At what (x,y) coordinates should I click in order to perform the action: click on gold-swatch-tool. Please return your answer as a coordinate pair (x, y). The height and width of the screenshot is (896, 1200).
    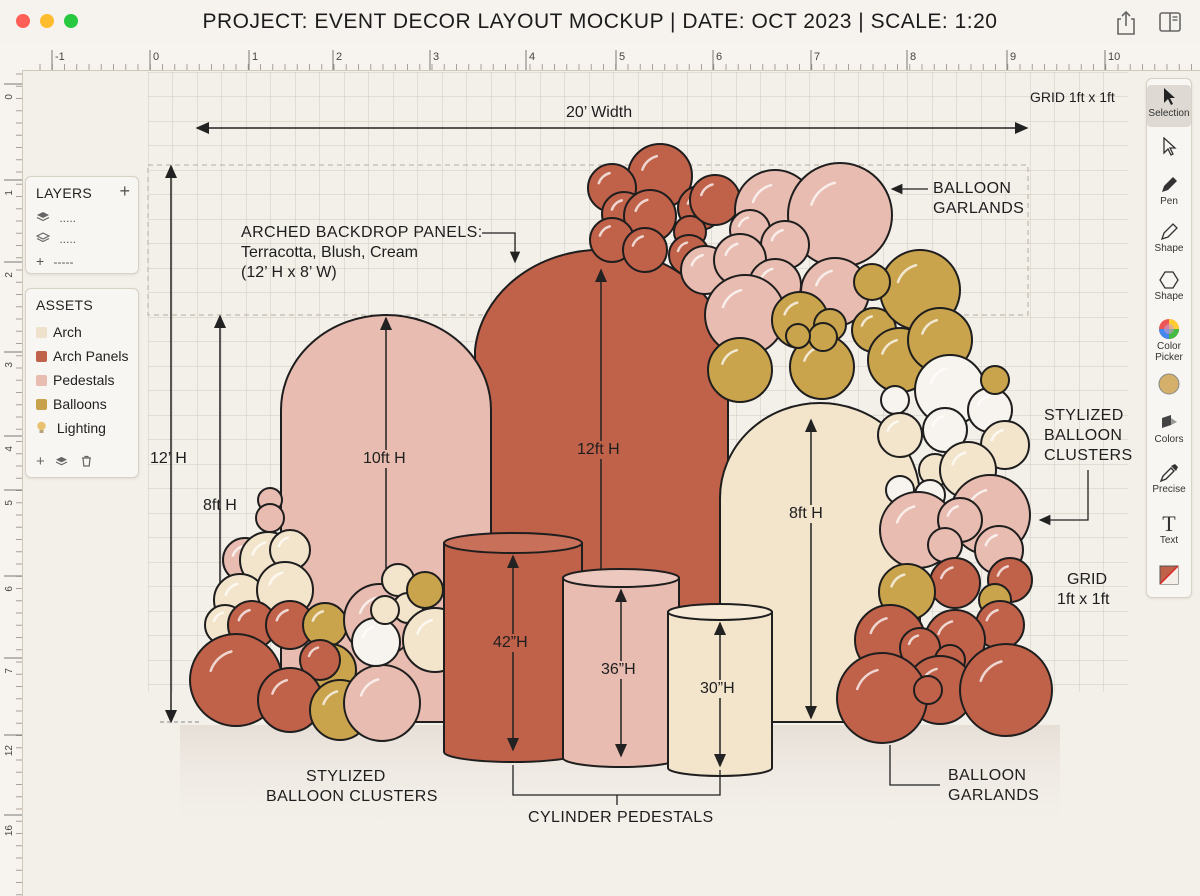
    Looking at the image, I should click on (1169, 384).